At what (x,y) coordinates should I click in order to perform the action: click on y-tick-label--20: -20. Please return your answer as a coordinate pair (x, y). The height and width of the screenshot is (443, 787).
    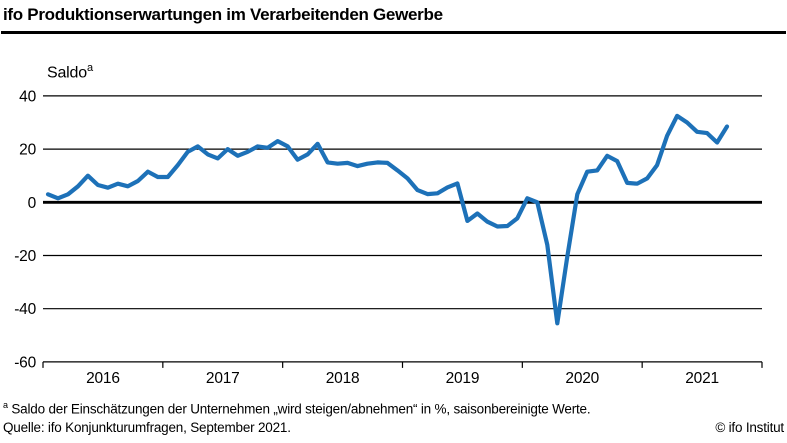
    Looking at the image, I should click on (25, 256).